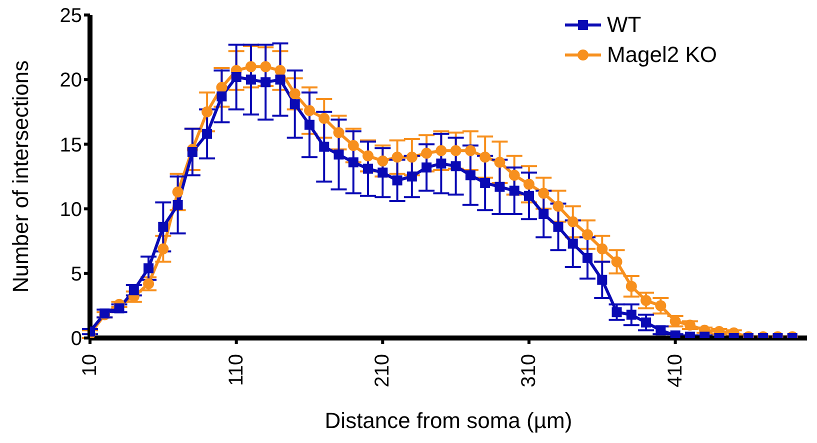 The width and height of the screenshot is (817, 443). I want to click on y-axis-title: Number of intersections, so click(20, 176).